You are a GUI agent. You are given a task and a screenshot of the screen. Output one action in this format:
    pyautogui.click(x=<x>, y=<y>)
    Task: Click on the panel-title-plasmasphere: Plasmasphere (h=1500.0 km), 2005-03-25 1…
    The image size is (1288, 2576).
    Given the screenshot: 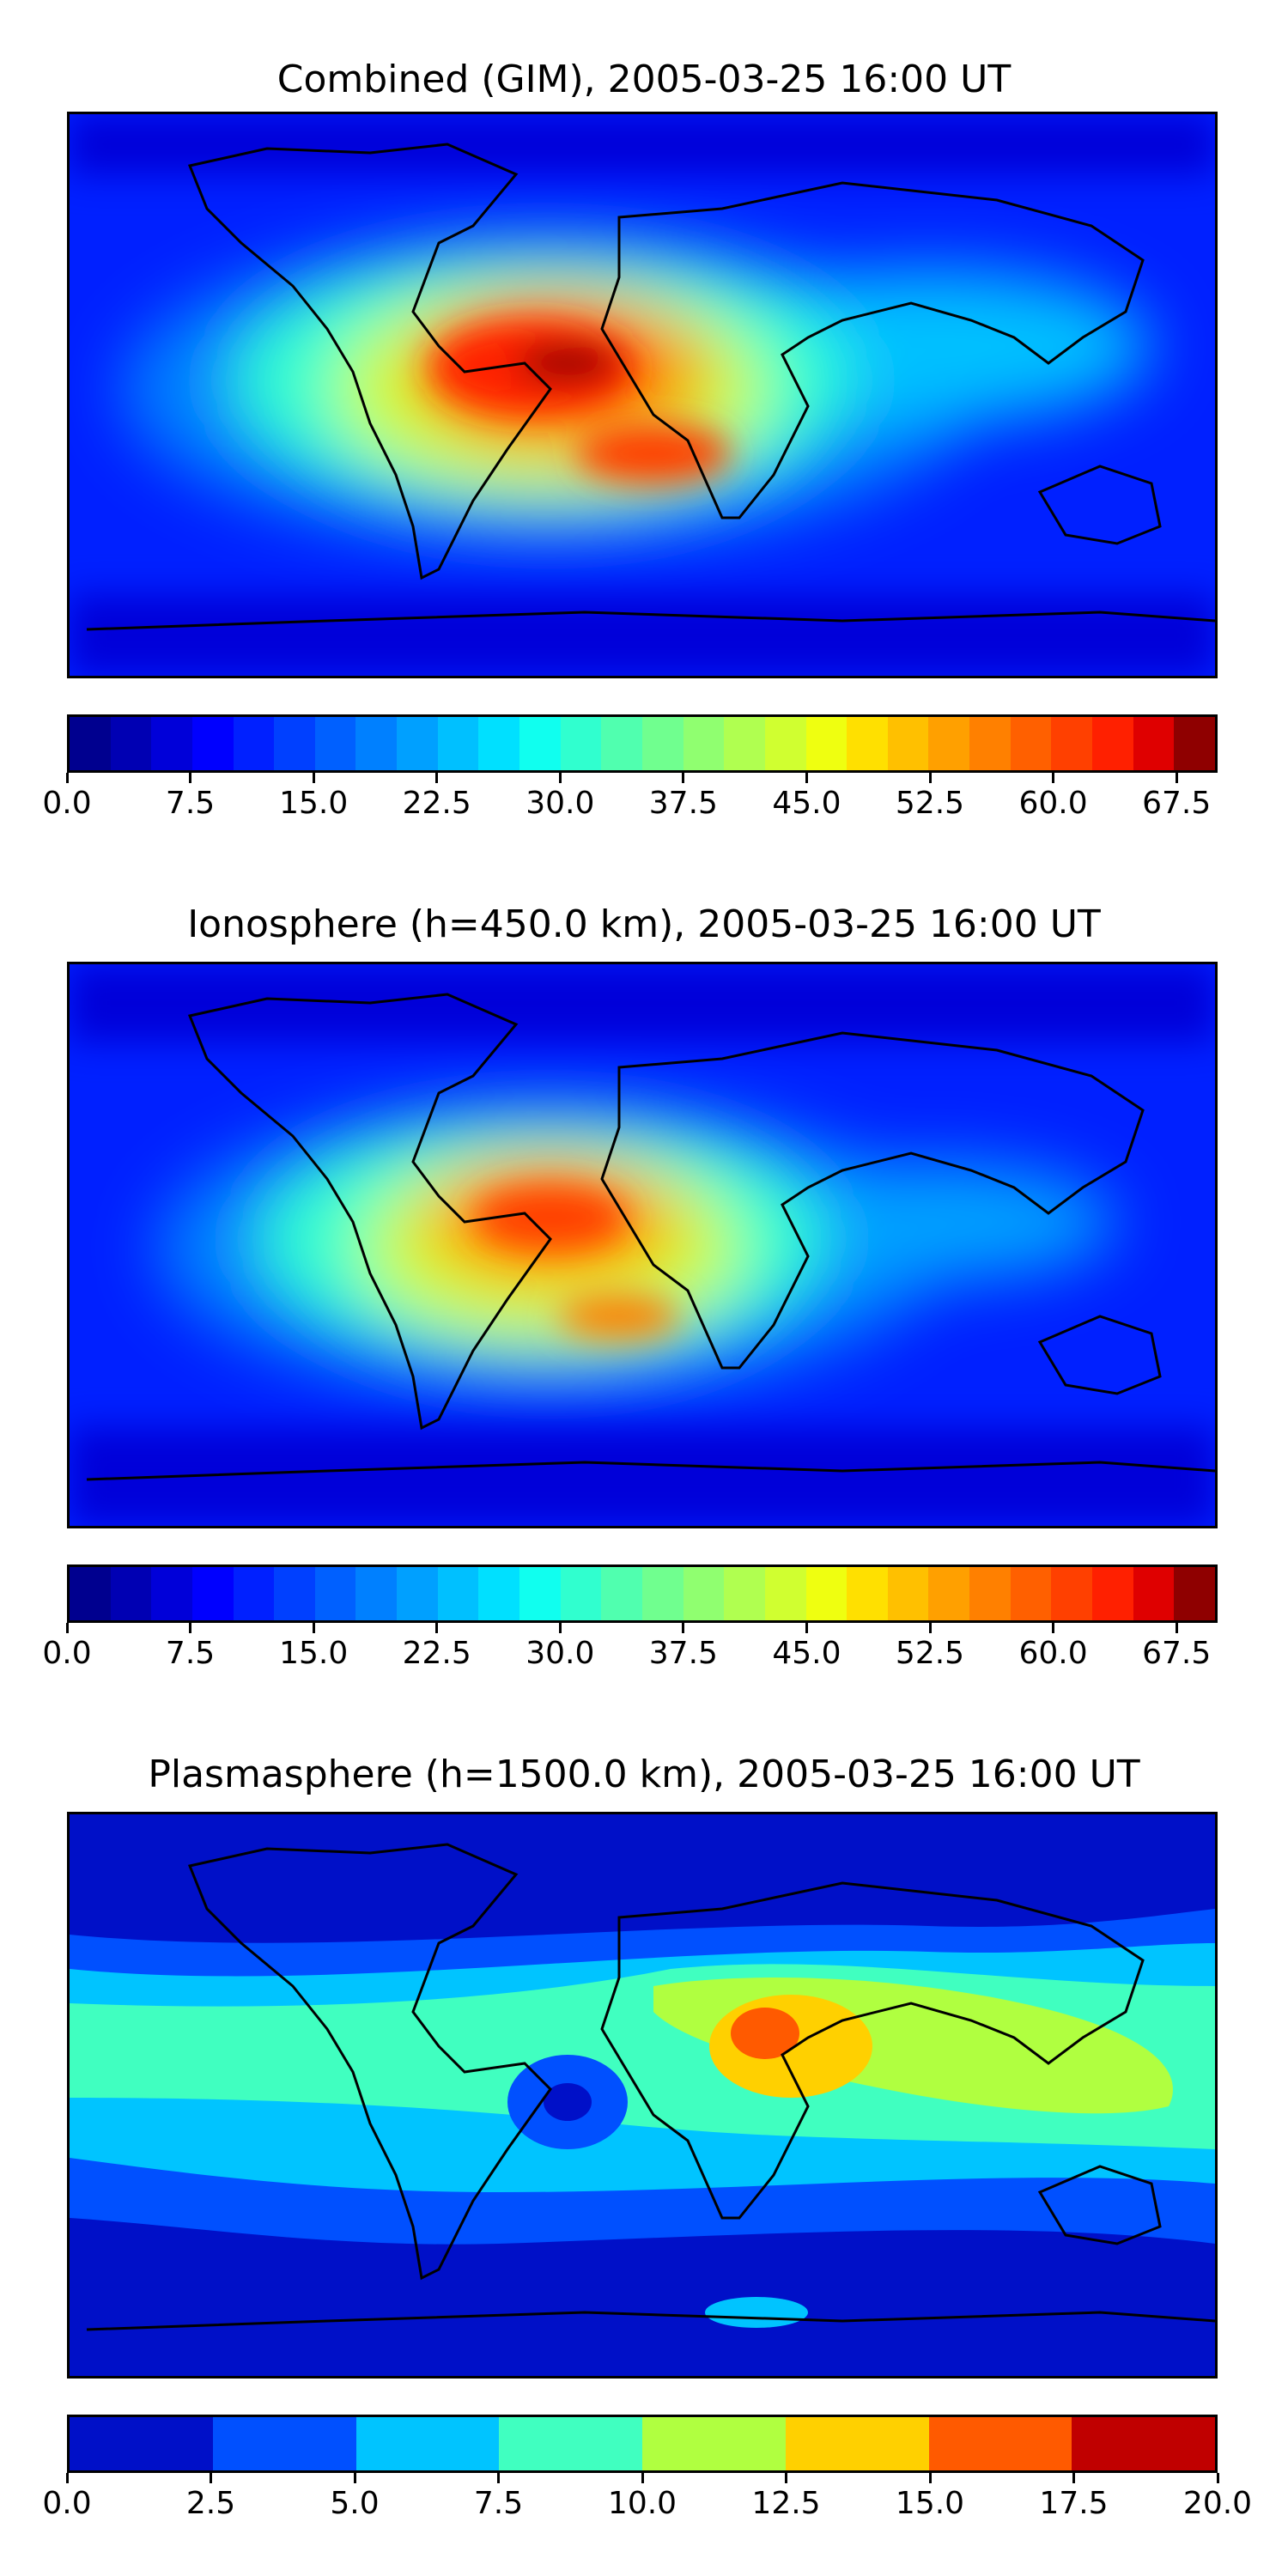 What is the action you would take?
    pyautogui.click(x=644, y=1775)
    